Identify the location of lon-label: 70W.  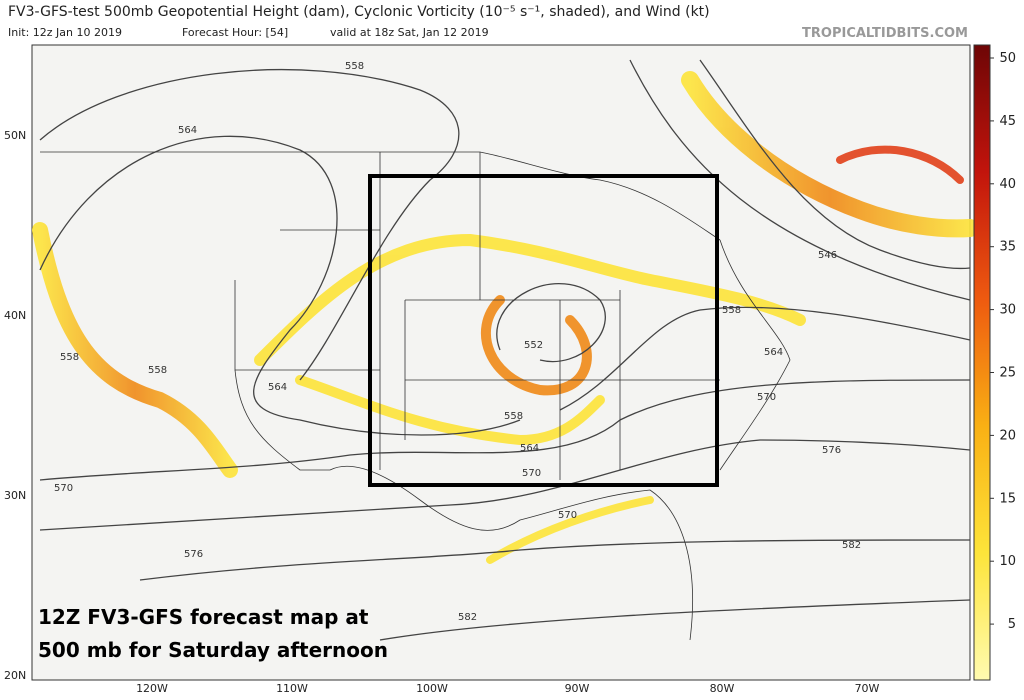
(867, 688).